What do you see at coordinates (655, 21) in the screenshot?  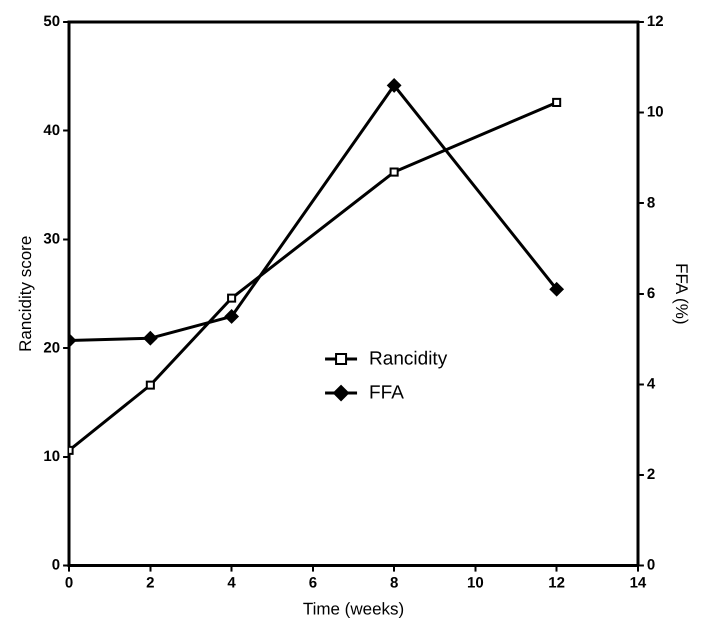 I see `y2-tick-label: 12` at bounding box center [655, 21].